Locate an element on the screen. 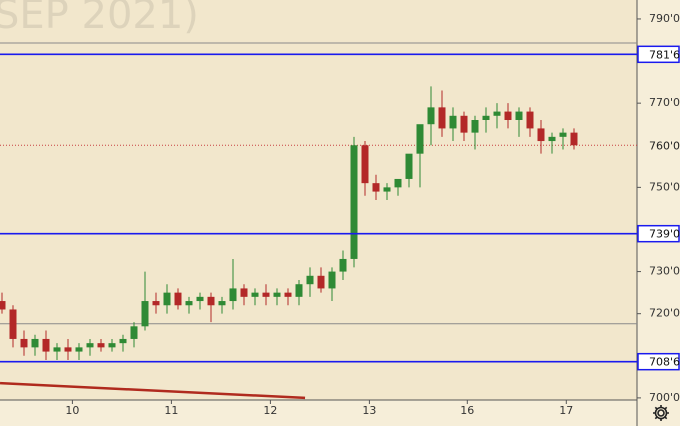 The height and width of the screenshot is (426, 680). trend-line is located at coordinates (153, 390).